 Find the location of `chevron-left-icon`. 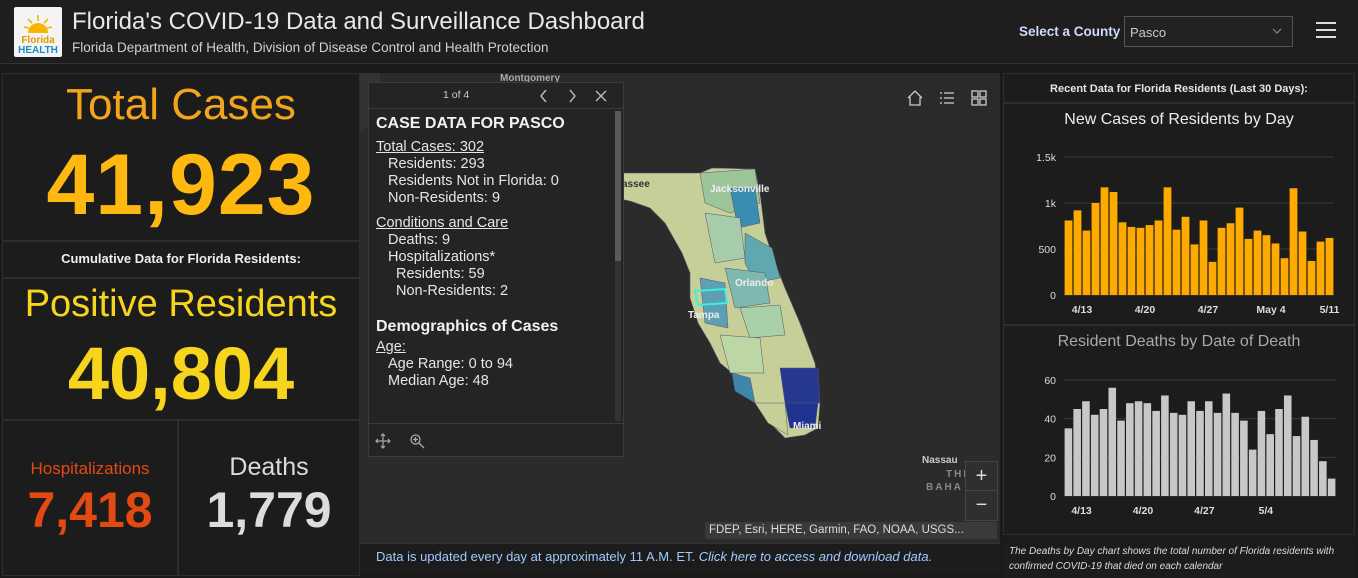

chevron-left-icon is located at coordinates (544, 96).